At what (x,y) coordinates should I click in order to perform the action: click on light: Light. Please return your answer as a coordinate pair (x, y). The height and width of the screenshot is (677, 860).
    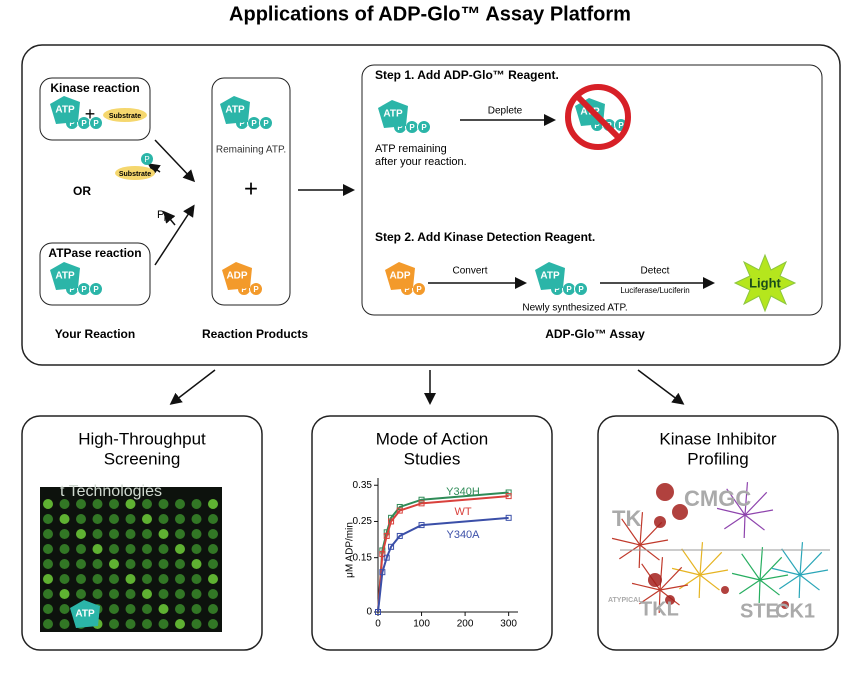
    Looking at the image, I should click on (765, 282).